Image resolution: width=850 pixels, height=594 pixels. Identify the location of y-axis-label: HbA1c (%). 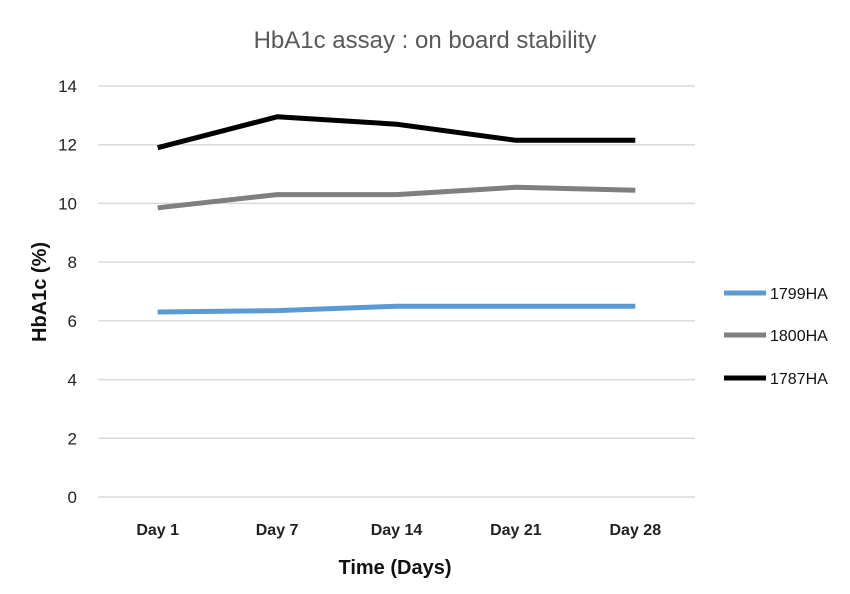
(40, 292).